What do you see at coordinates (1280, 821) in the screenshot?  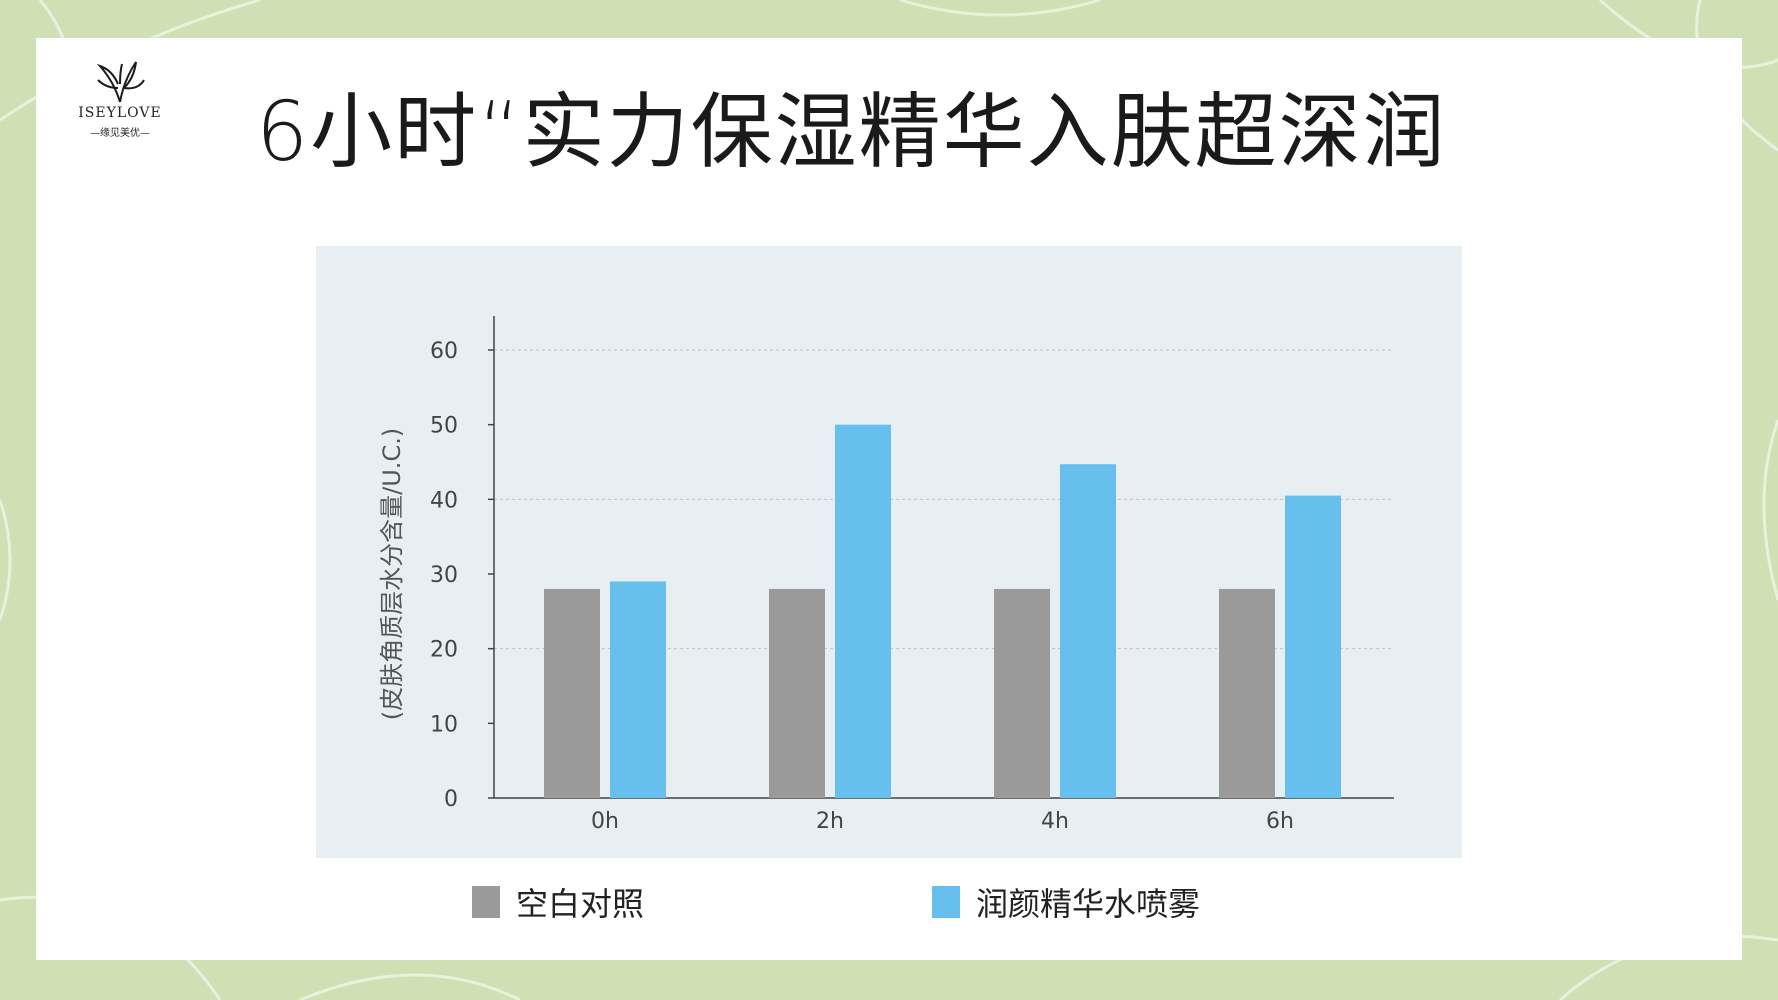 I see `x-tick-label: 6h` at bounding box center [1280, 821].